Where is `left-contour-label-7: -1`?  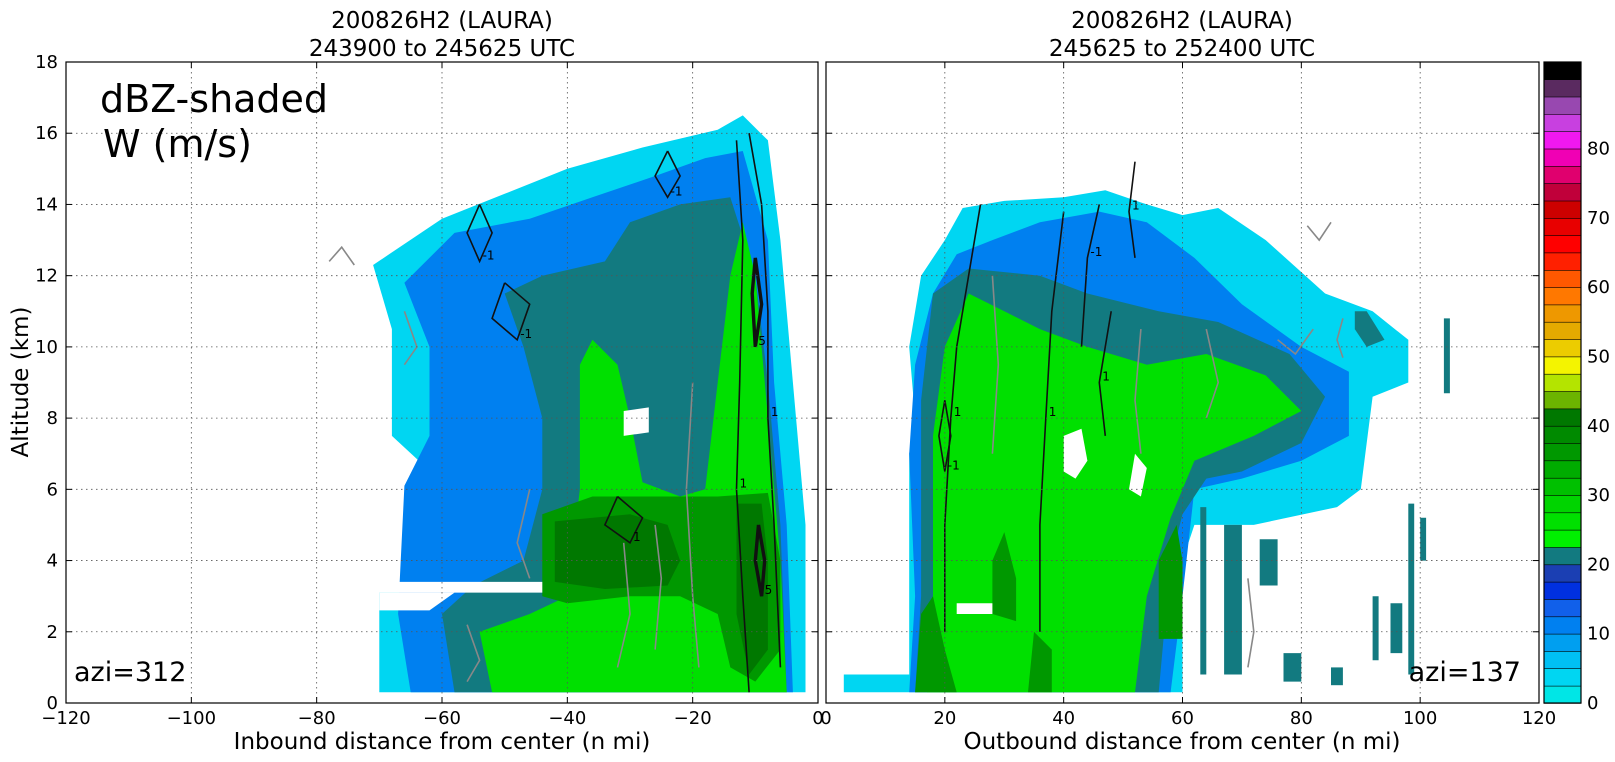
left-contour-label-7: -1 is located at coordinates (677, 191).